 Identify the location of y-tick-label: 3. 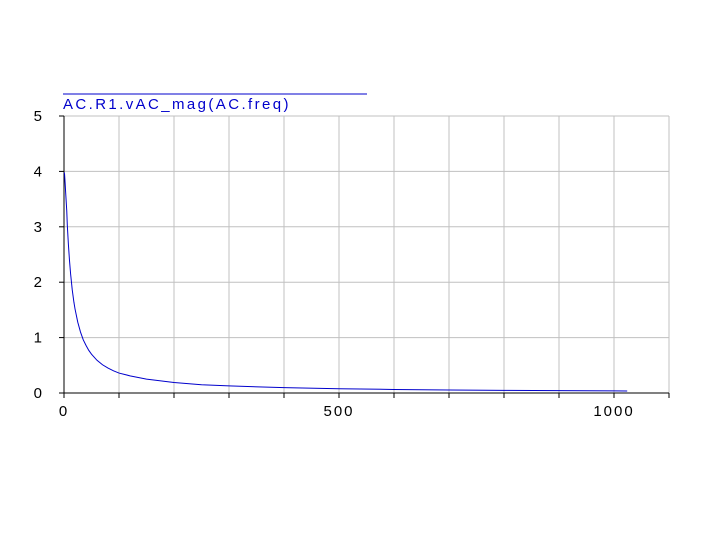
(39, 227).